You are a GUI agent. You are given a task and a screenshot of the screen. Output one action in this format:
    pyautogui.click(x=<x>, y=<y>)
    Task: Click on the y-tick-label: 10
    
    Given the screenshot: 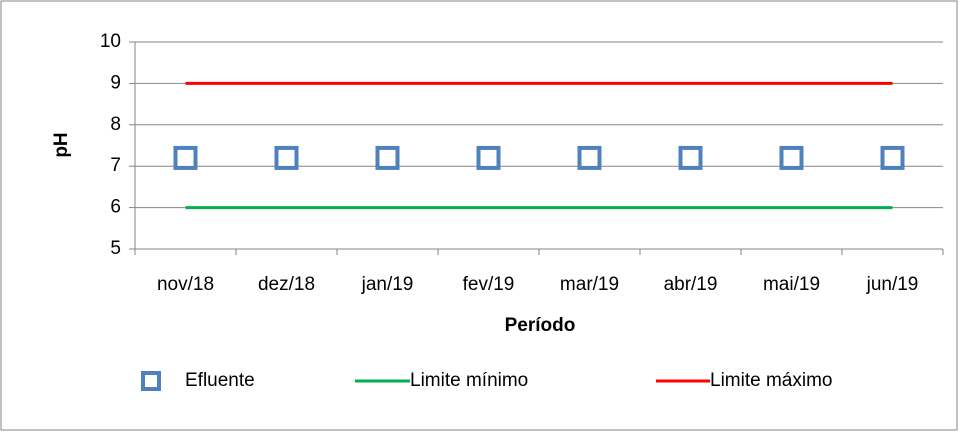 What is the action you would take?
    pyautogui.click(x=110, y=41)
    